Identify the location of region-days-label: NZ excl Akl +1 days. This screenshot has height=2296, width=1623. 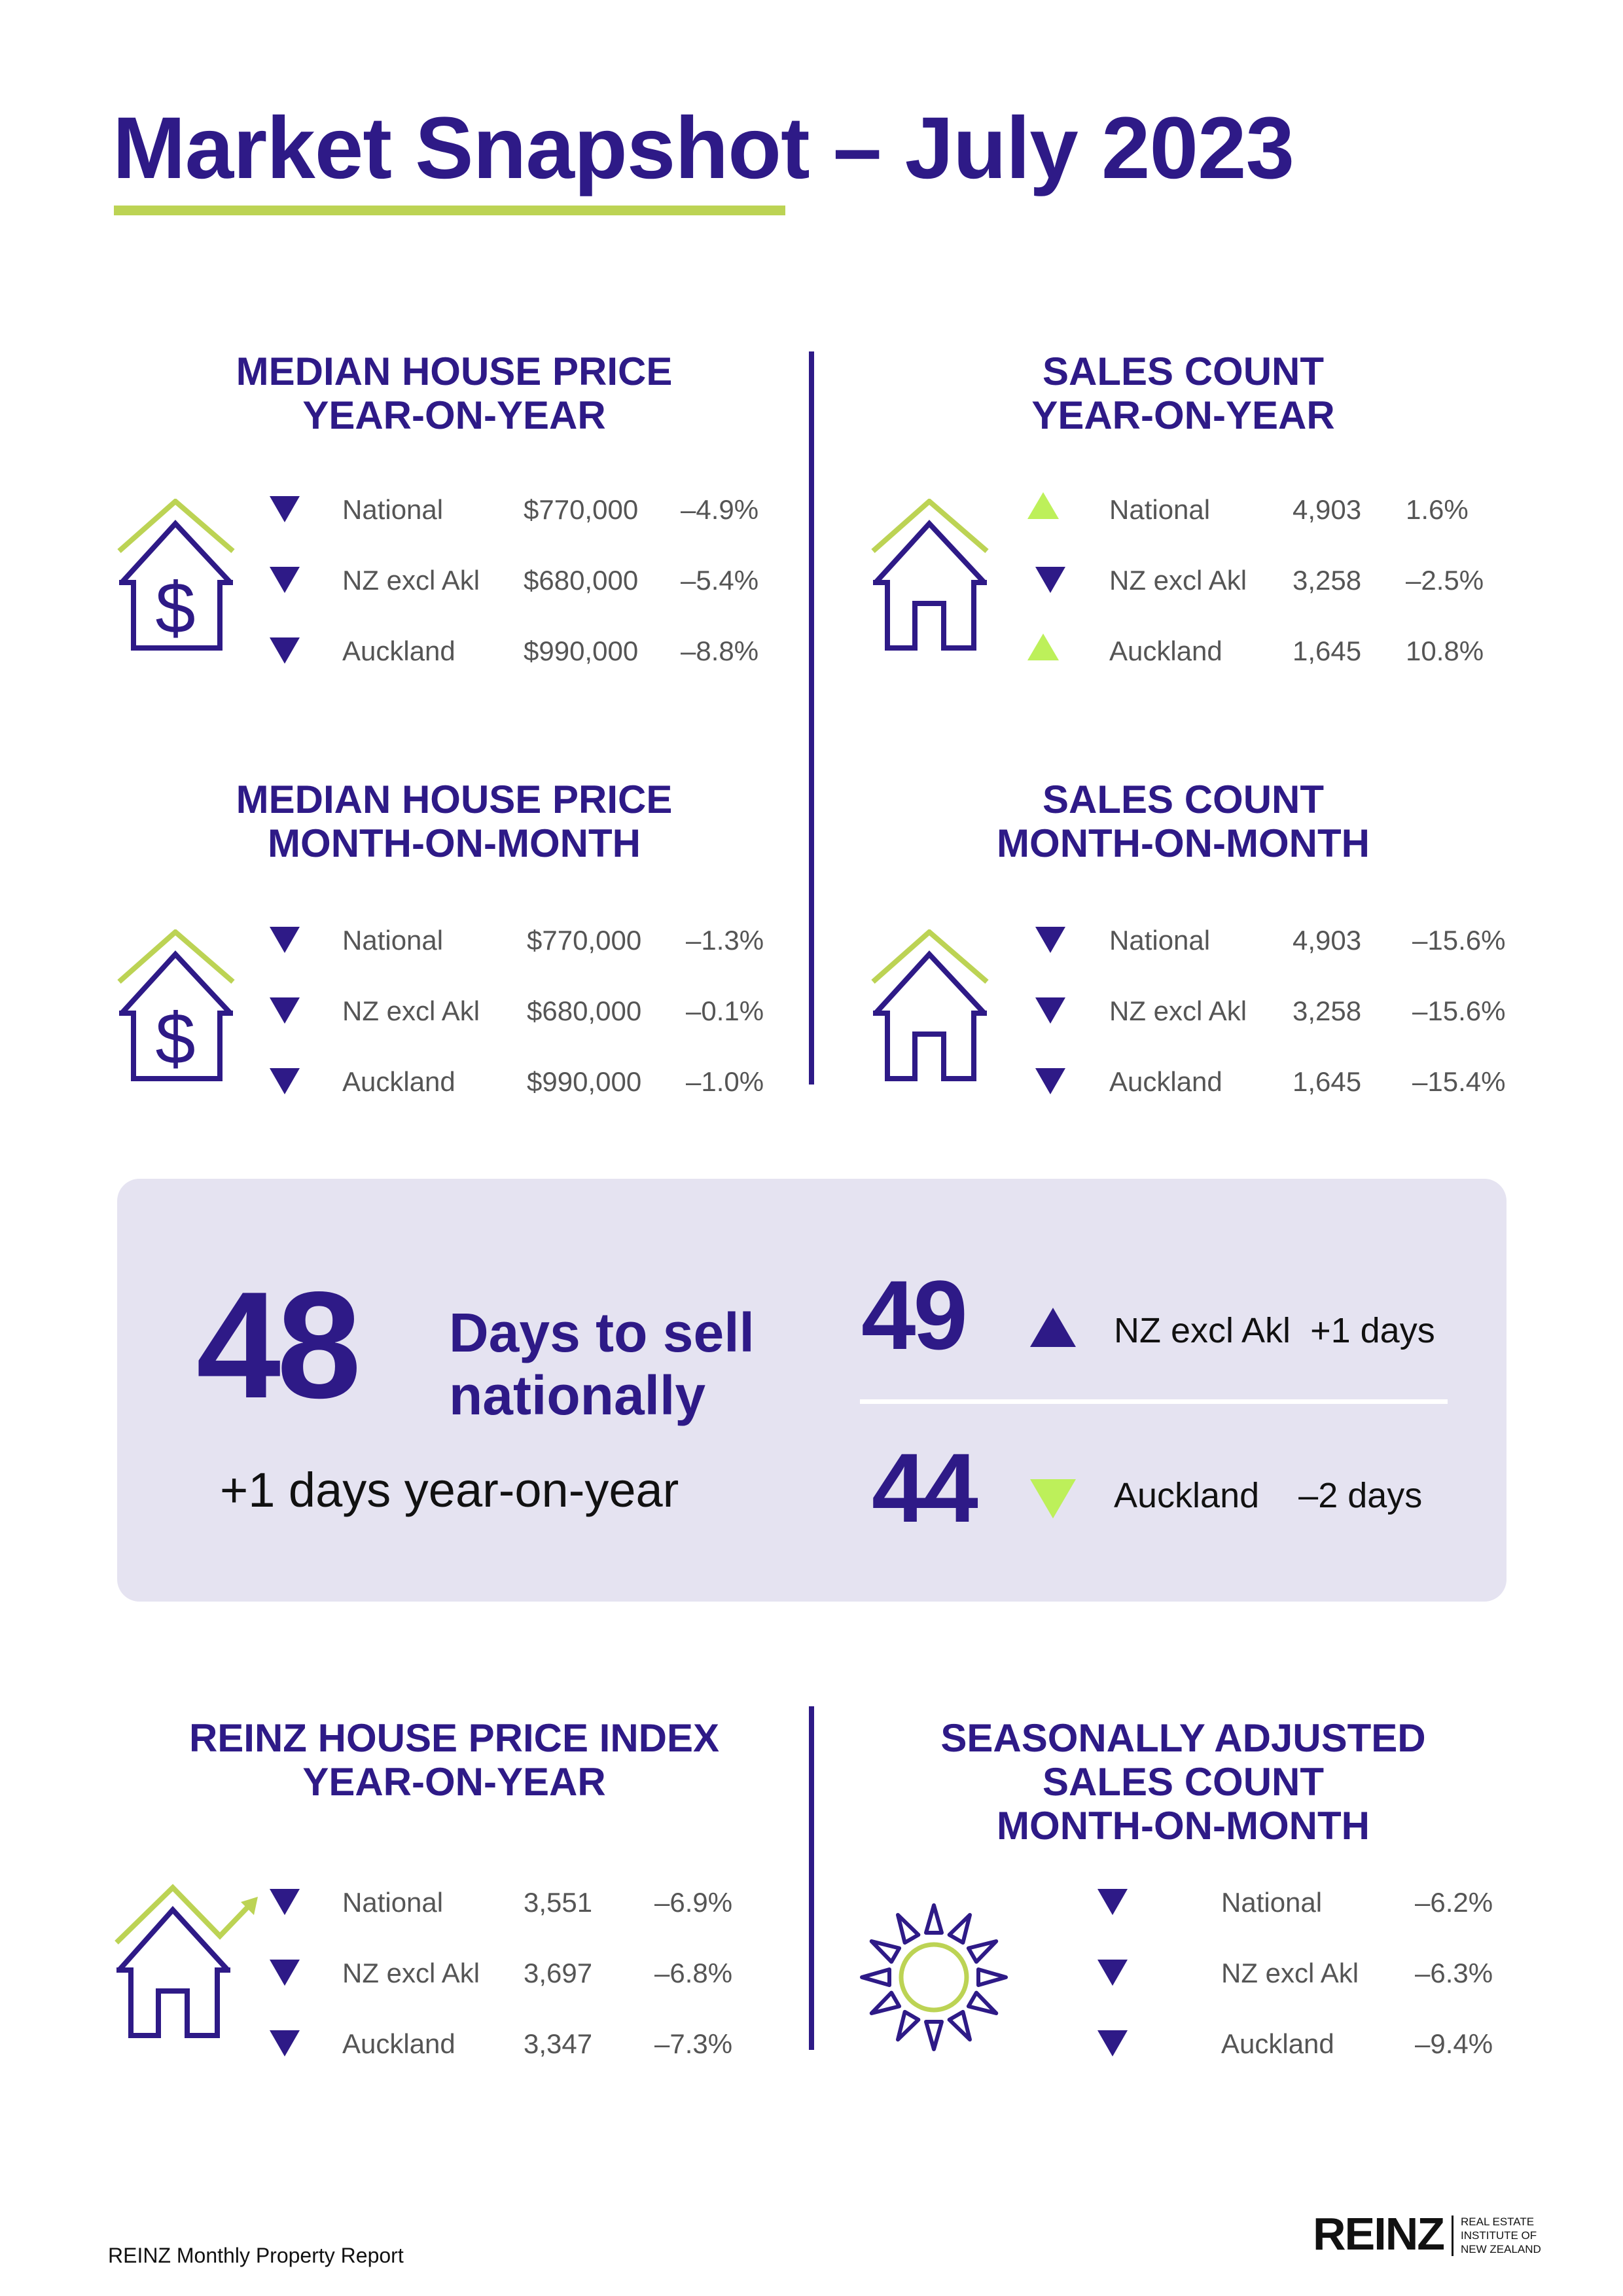
(1274, 1330).